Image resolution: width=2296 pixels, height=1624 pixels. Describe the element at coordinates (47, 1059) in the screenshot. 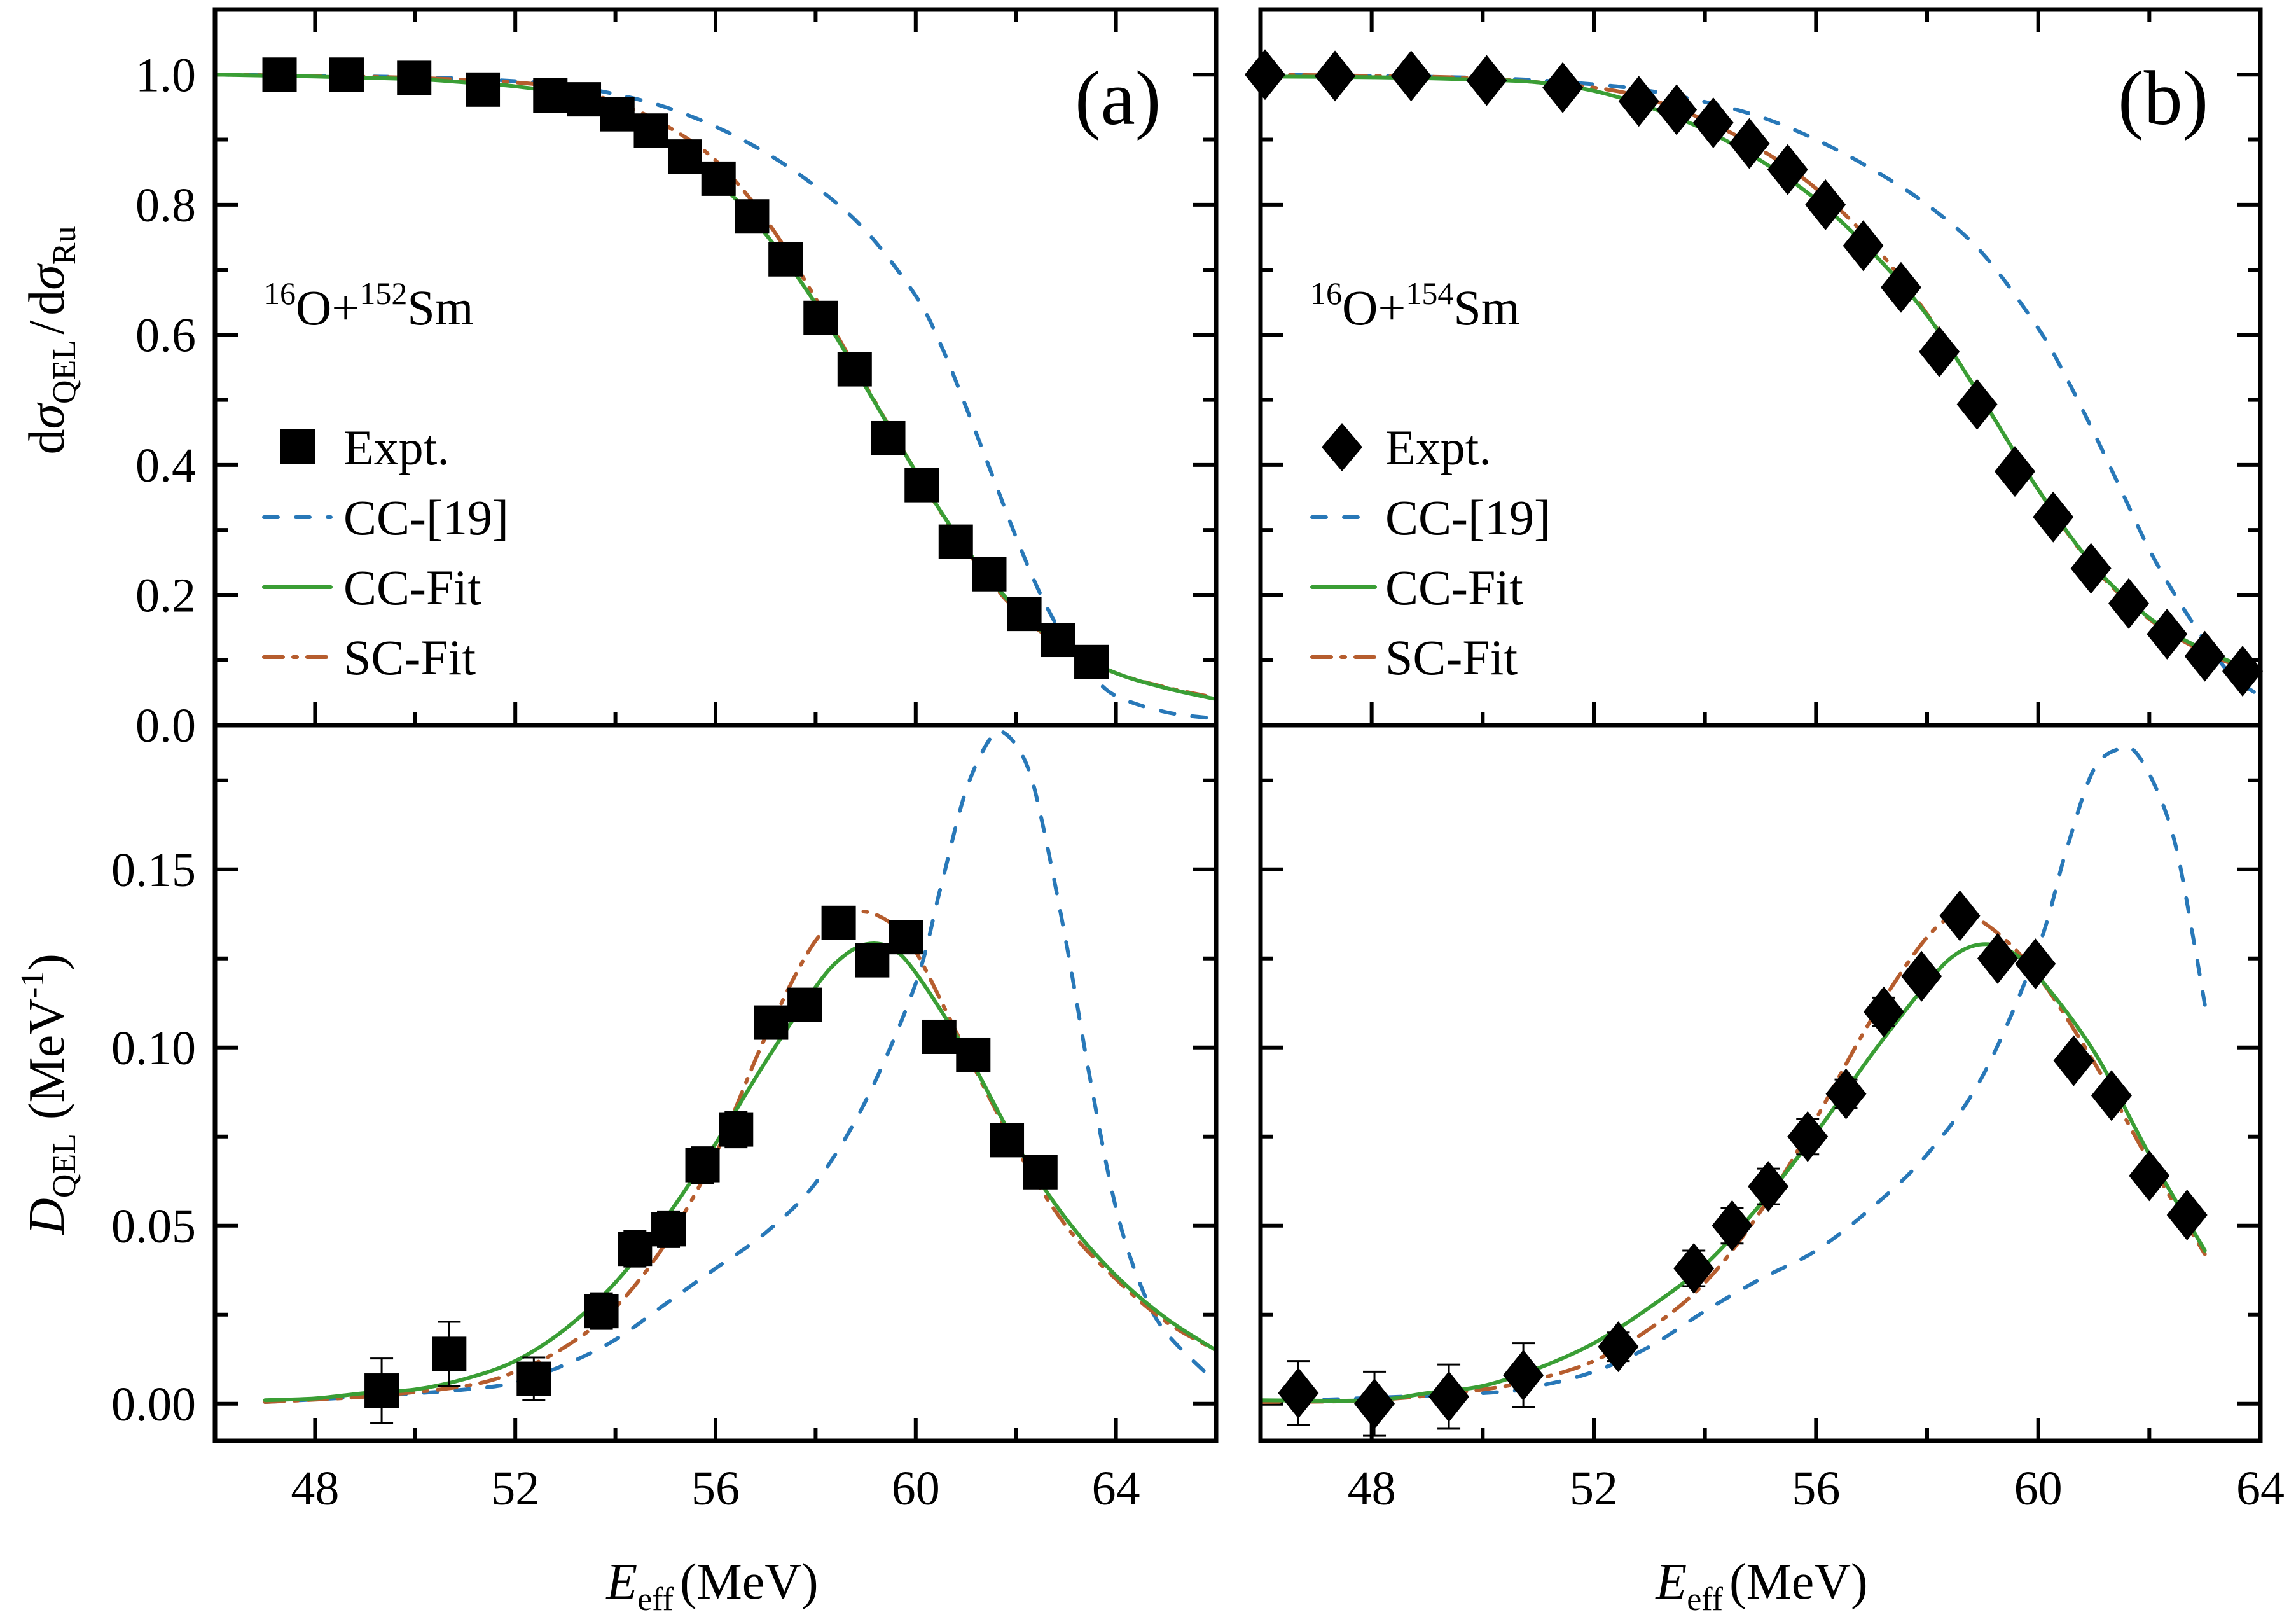

I see `ylabel-unit: (MeV` at that location.